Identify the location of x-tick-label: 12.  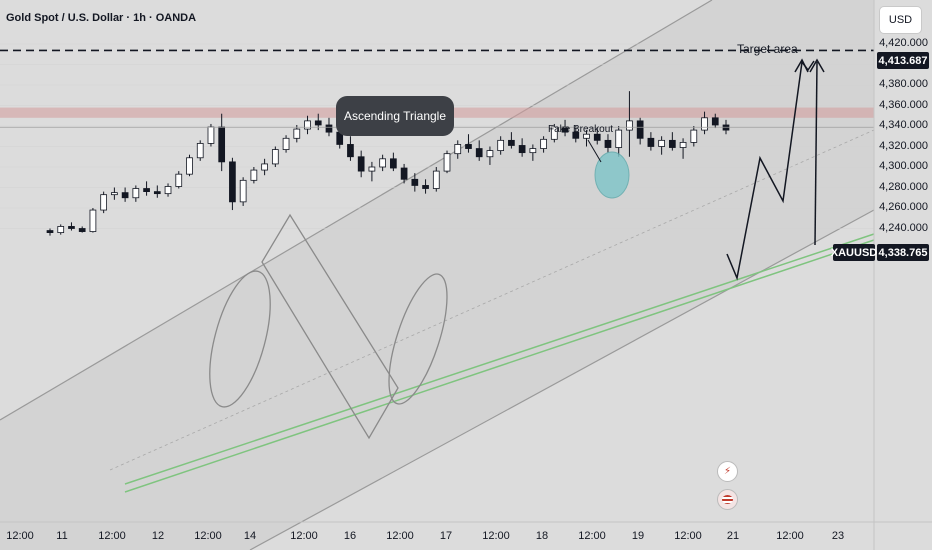
(158, 536).